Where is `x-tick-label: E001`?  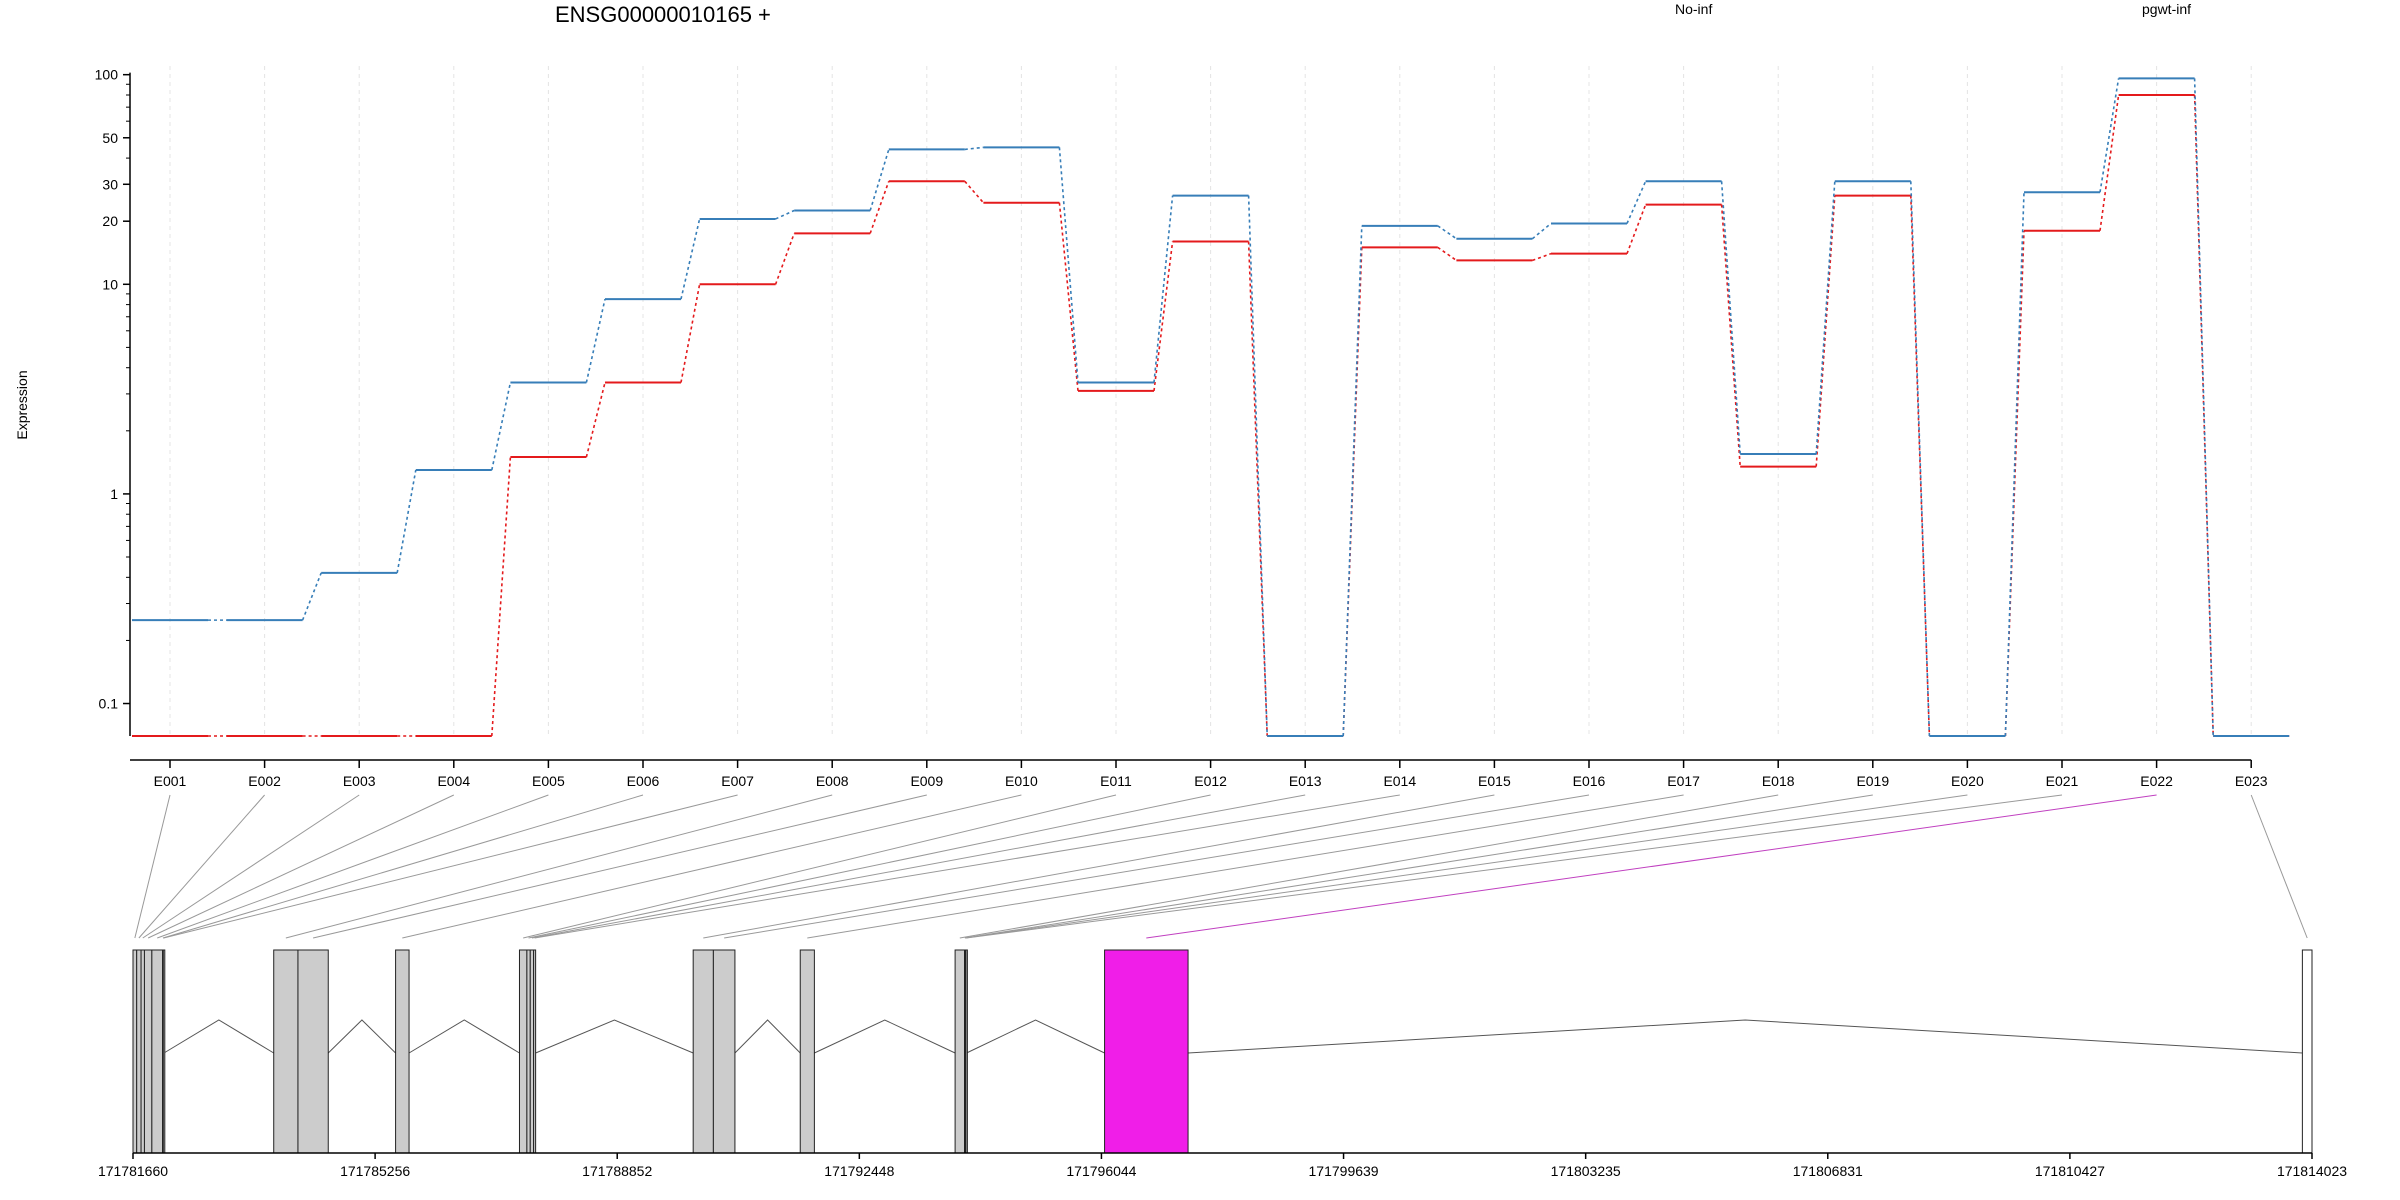
x-tick-label: E001 is located at coordinates (170, 781).